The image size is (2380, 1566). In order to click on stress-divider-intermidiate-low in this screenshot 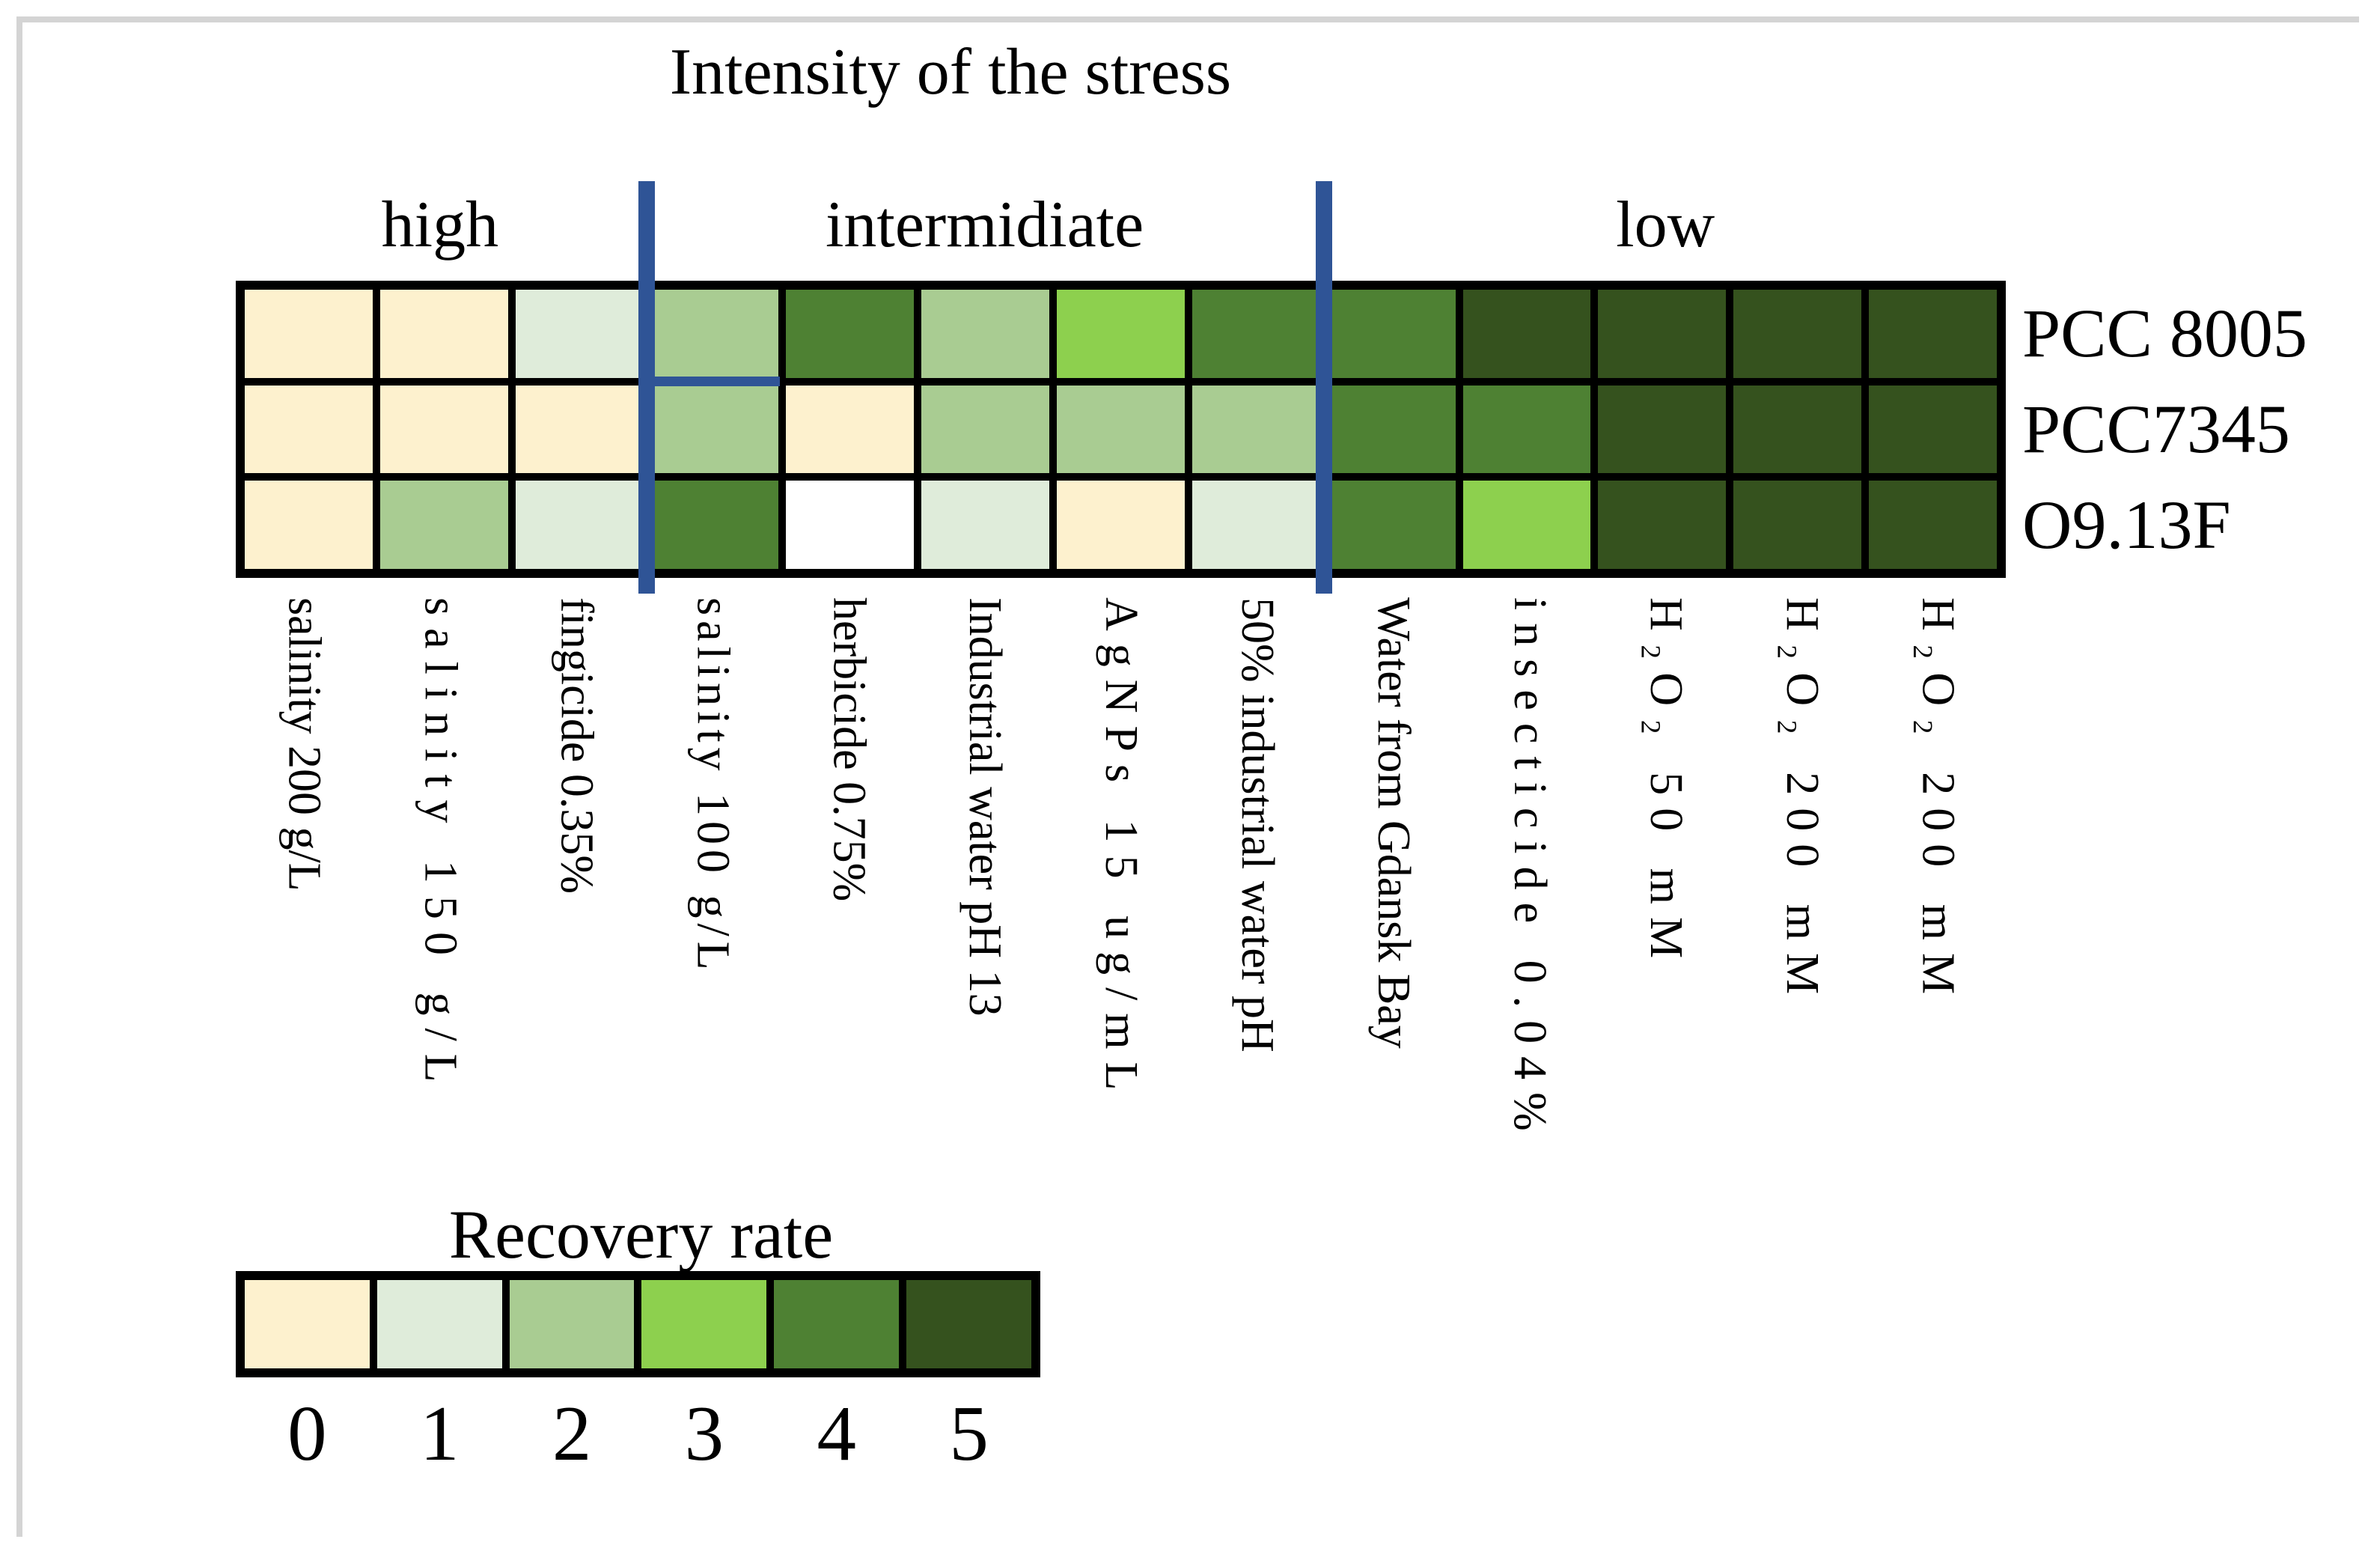, I will do `click(1324, 387)`.